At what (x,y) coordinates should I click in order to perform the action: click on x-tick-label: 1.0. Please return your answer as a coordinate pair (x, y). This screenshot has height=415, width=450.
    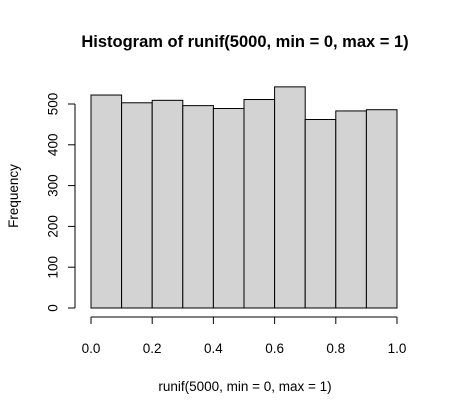
    Looking at the image, I should click on (397, 348).